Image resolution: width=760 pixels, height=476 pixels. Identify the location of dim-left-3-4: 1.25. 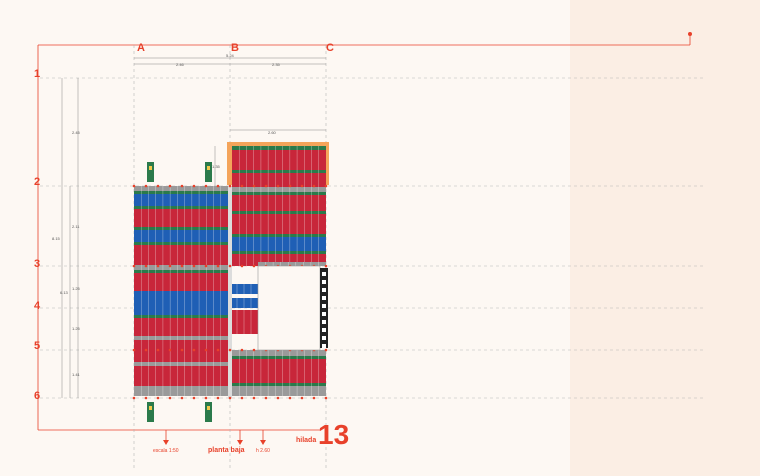
(76, 288).